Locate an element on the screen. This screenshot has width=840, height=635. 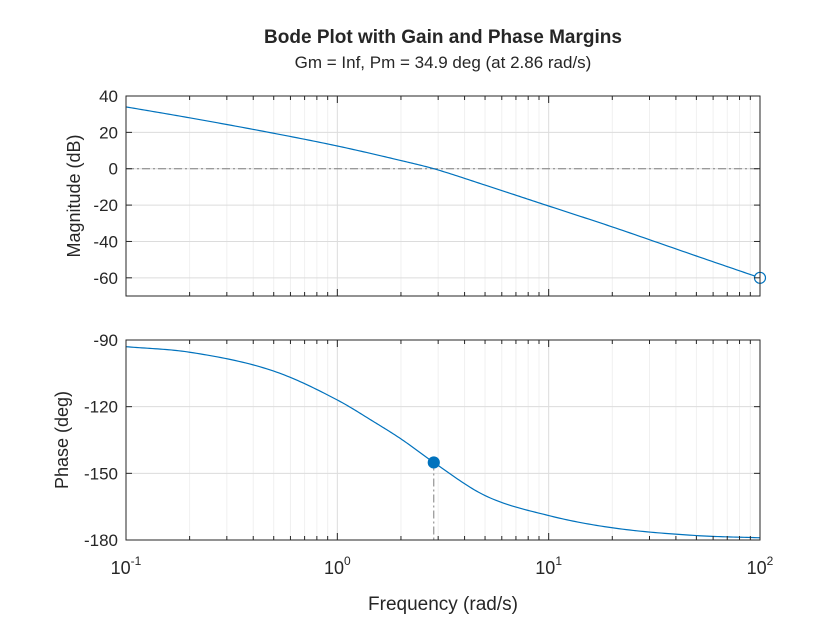
phase-phase-margin-marker is located at coordinates (433, 462).